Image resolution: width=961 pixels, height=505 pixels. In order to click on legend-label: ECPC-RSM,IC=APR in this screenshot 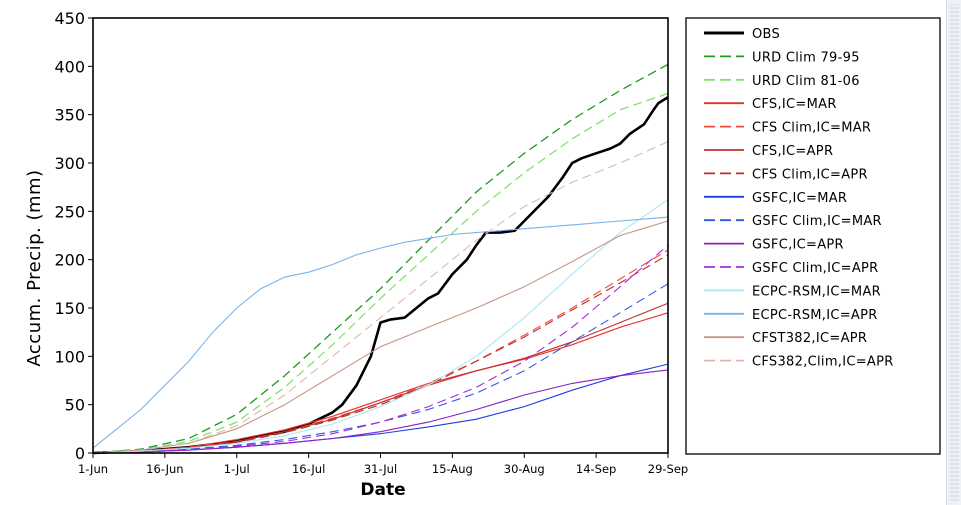, I will do `click(815, 315)`.